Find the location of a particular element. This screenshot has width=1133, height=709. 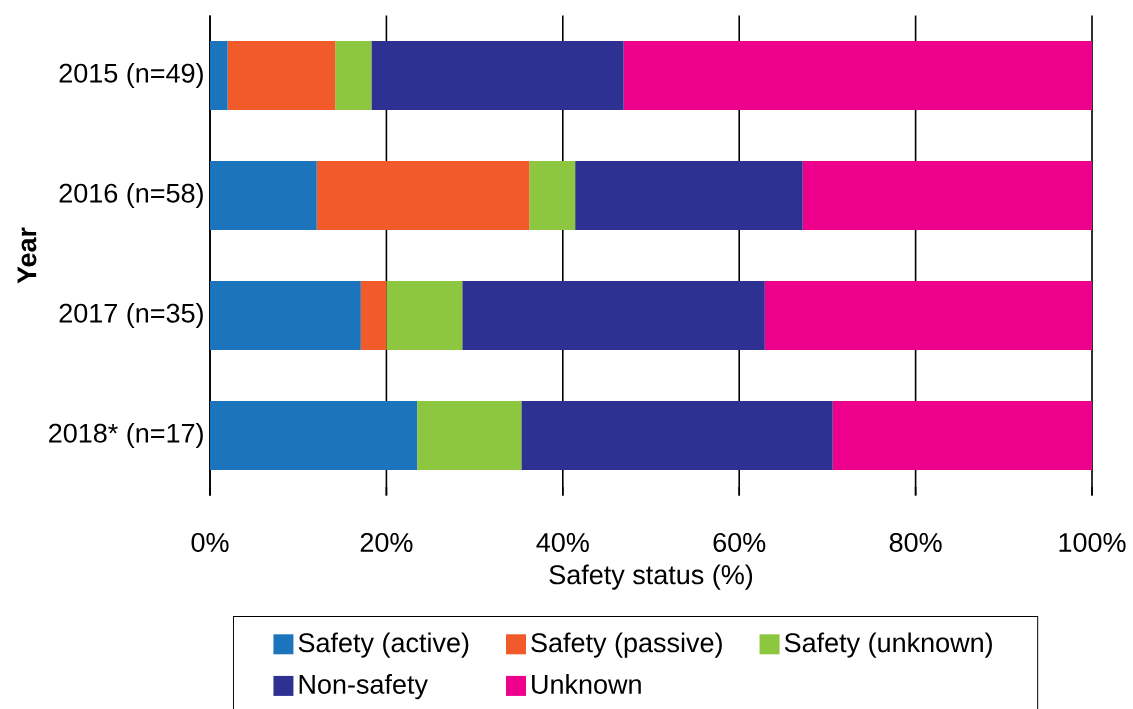

legend-label: Safety (active) is located at coordinates (383, 645).